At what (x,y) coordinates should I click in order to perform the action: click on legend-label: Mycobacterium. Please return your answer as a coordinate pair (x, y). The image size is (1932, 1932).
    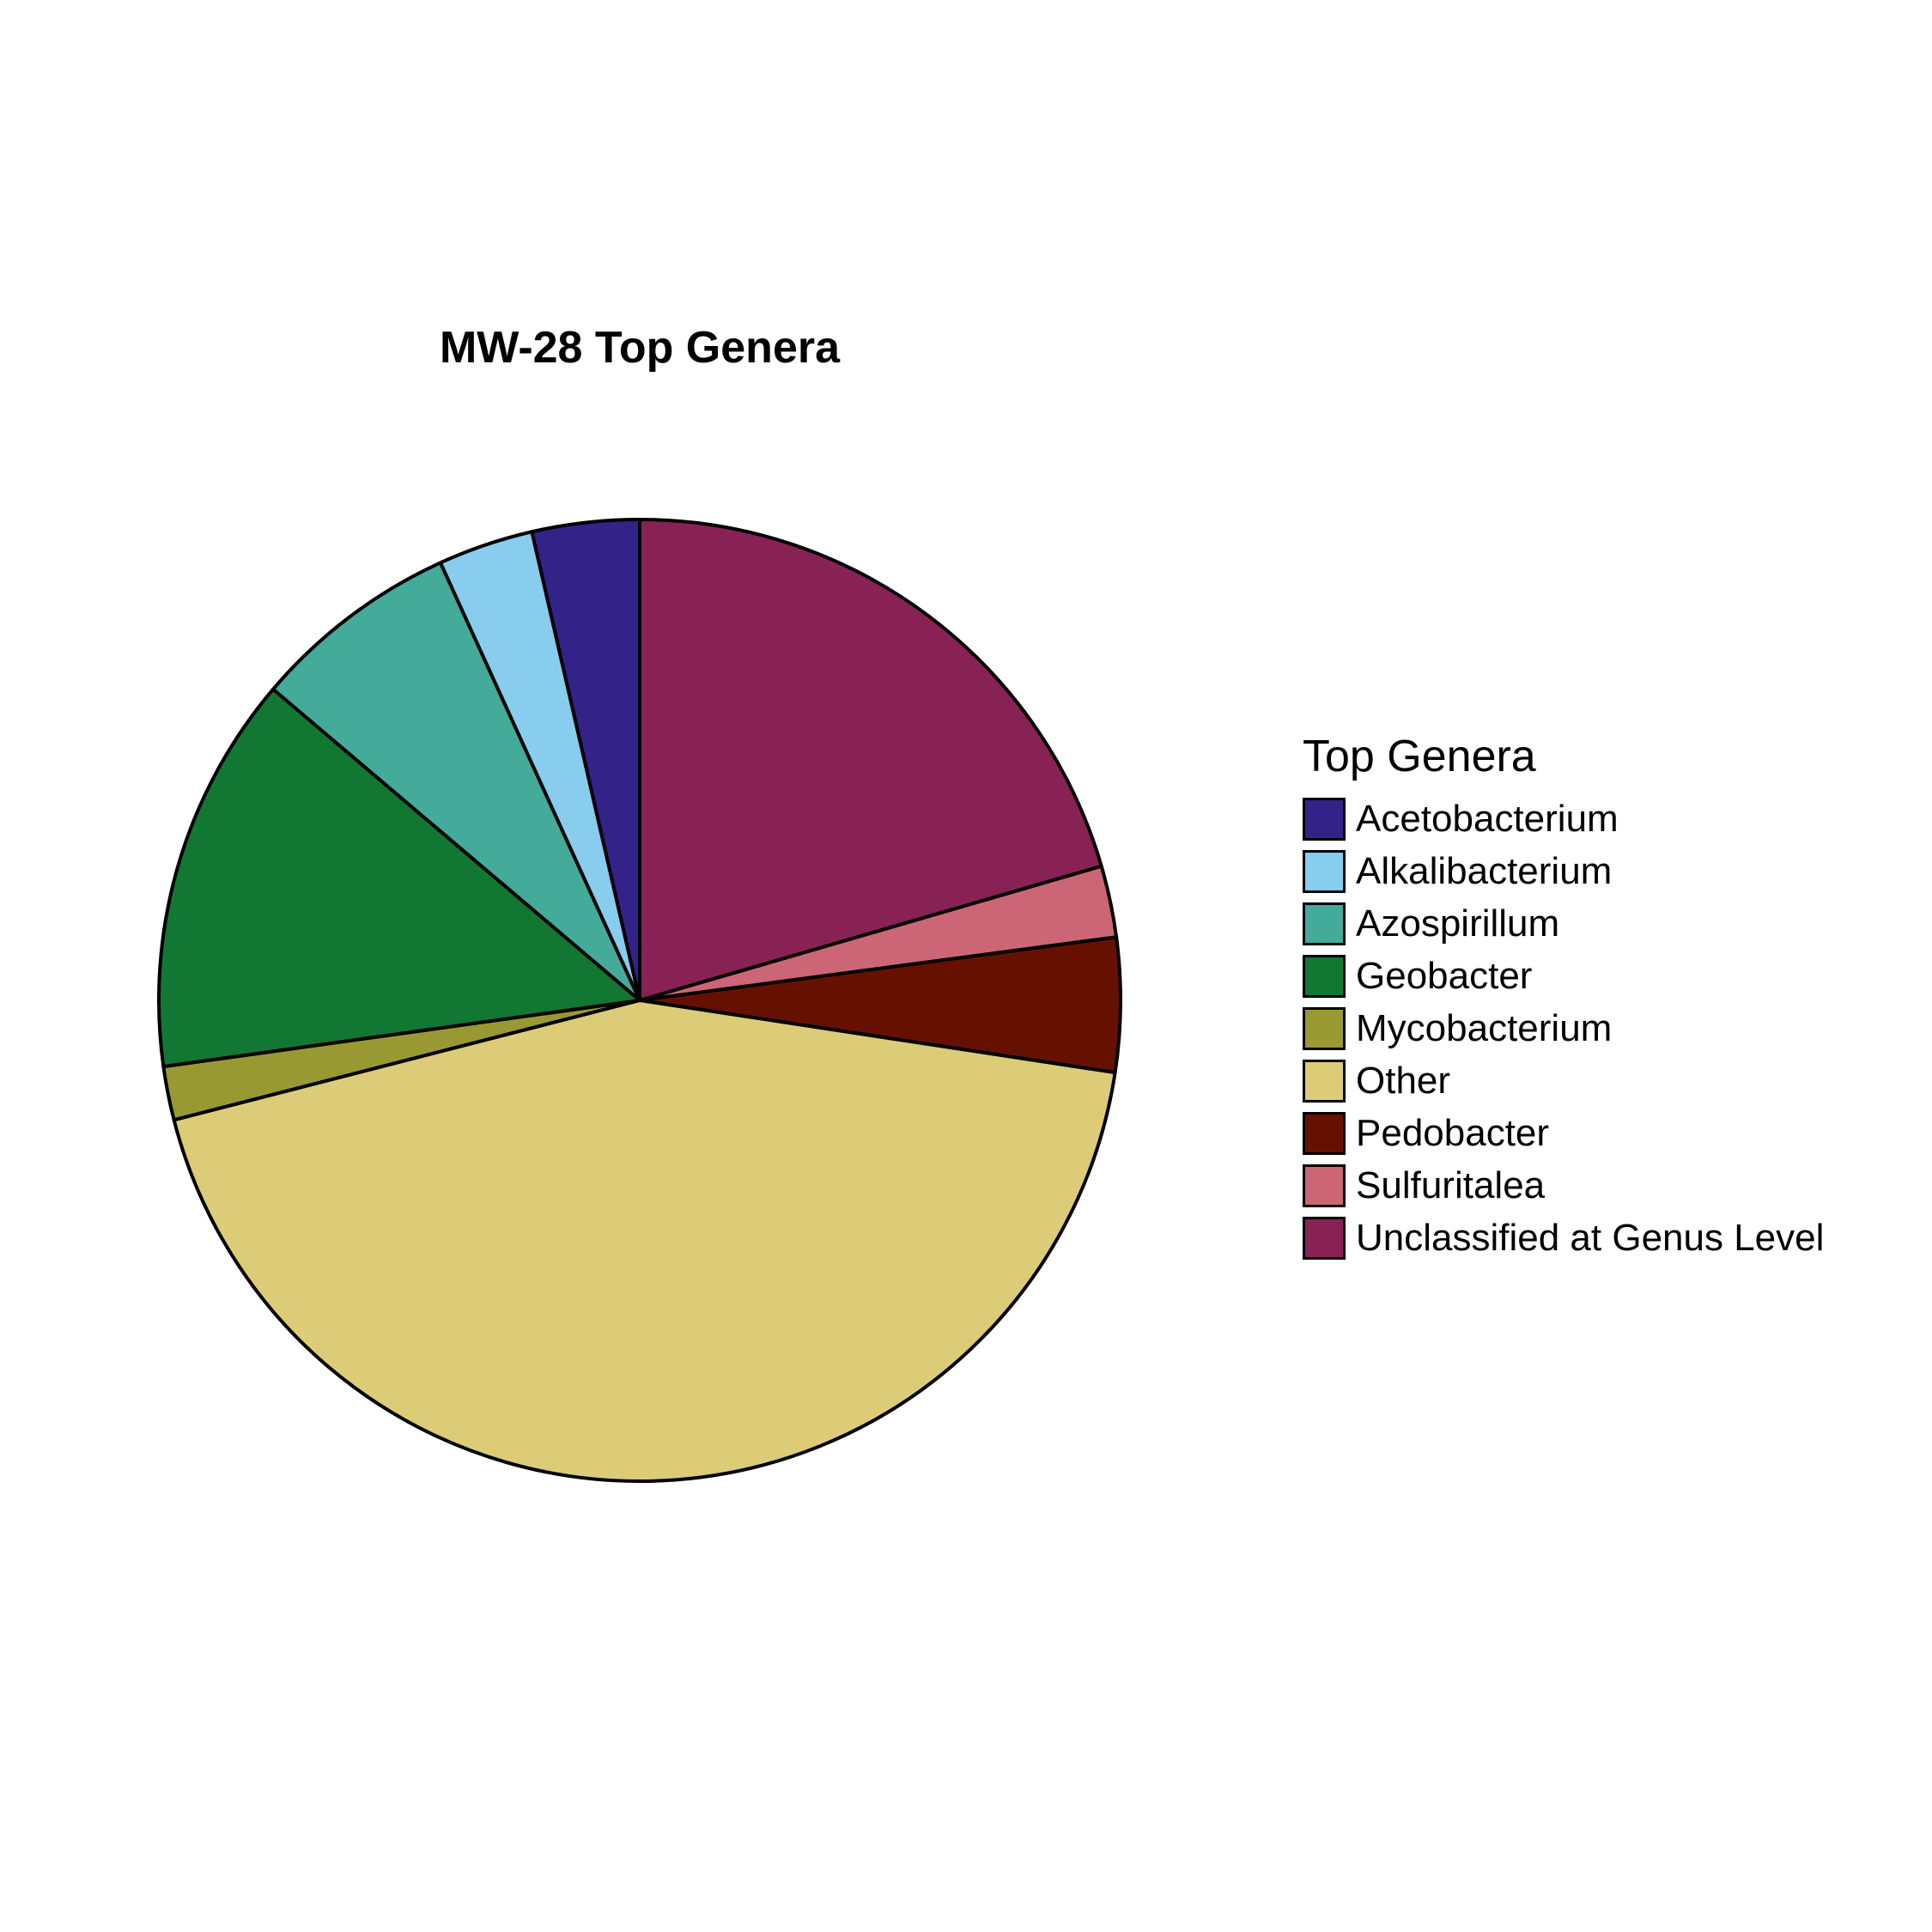
    Looking at the image, I should click on (1484, 1027).